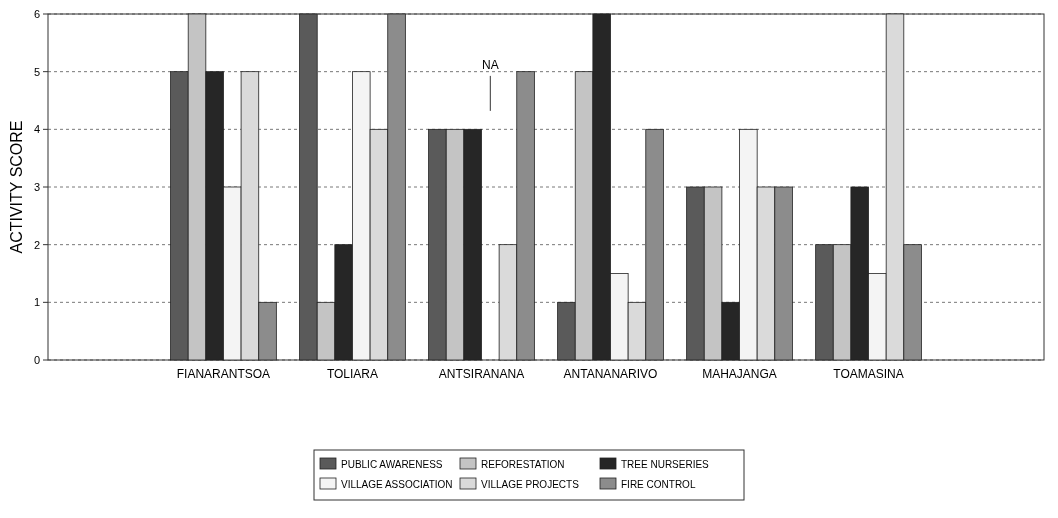 This screenshot has width=1058, height=518. I want to click on legend-label: FIRE CONTROL, so click(658, 484).